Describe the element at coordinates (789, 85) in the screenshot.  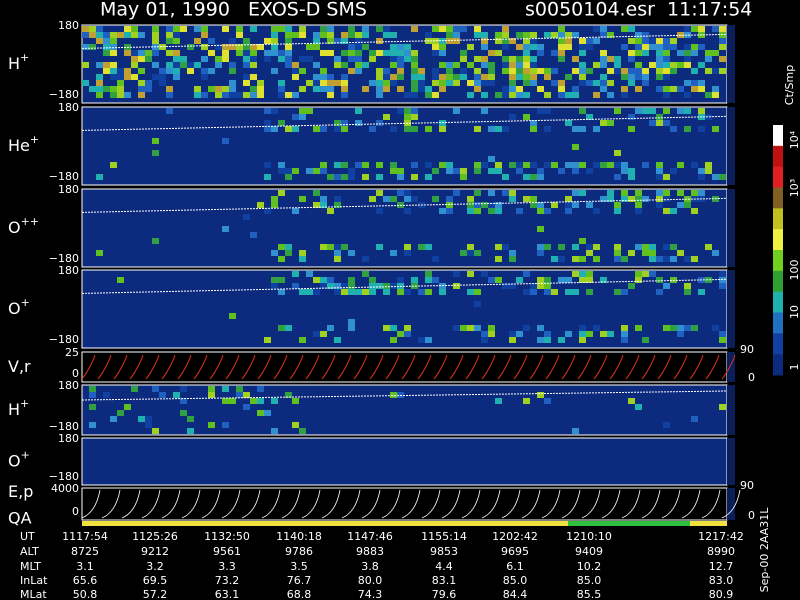
I see `colorbar-unit: Ct/Smp` at that location.